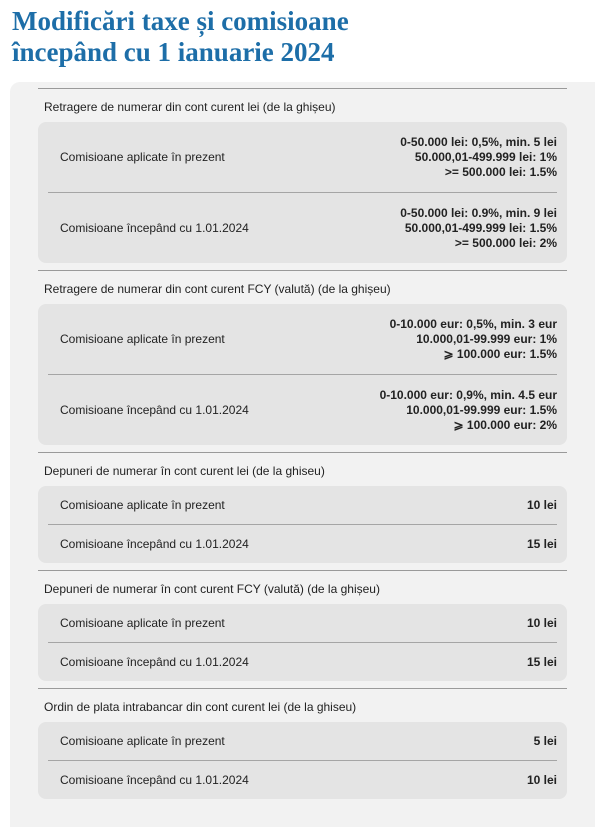 This screenshot has height=827, width=595. I want to click on row-value: 5 lei, so click(545, 741).